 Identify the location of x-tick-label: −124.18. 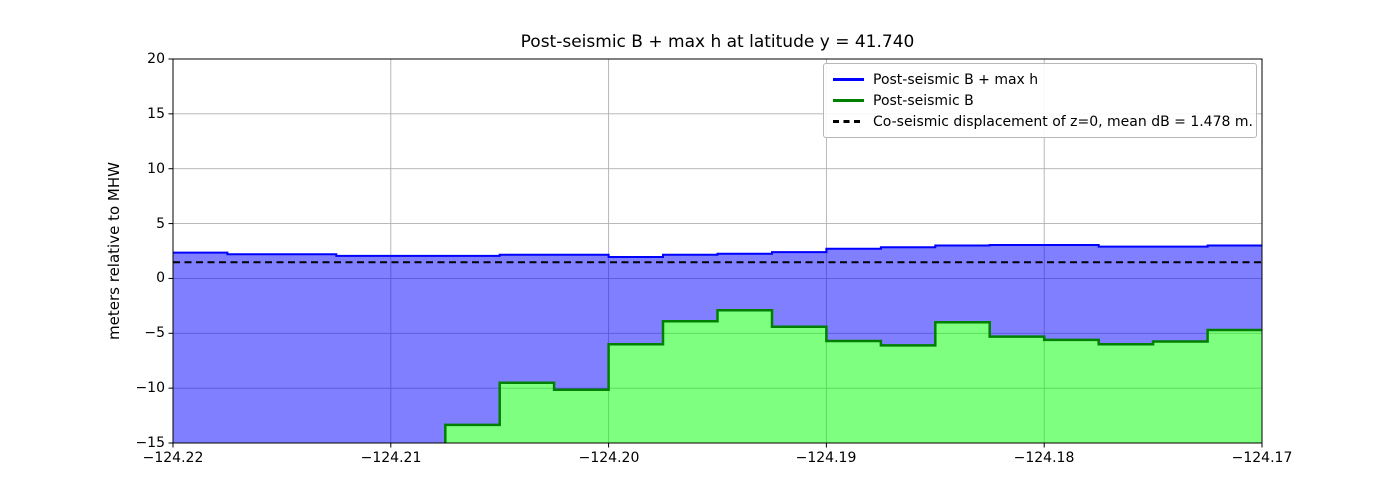
(1044, 458).